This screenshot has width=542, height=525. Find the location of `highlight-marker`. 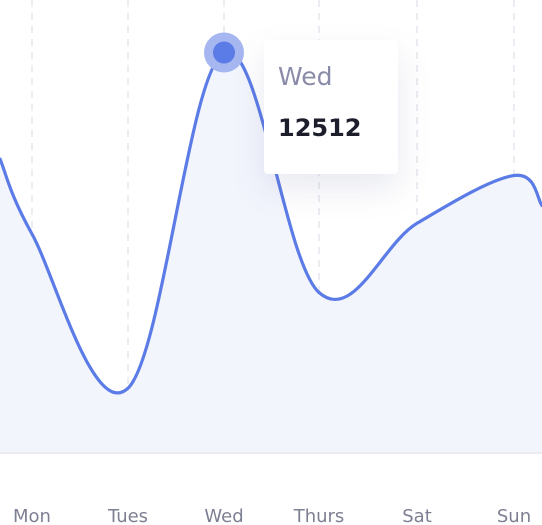

highlight-marker is located at coordinates (224, 52).